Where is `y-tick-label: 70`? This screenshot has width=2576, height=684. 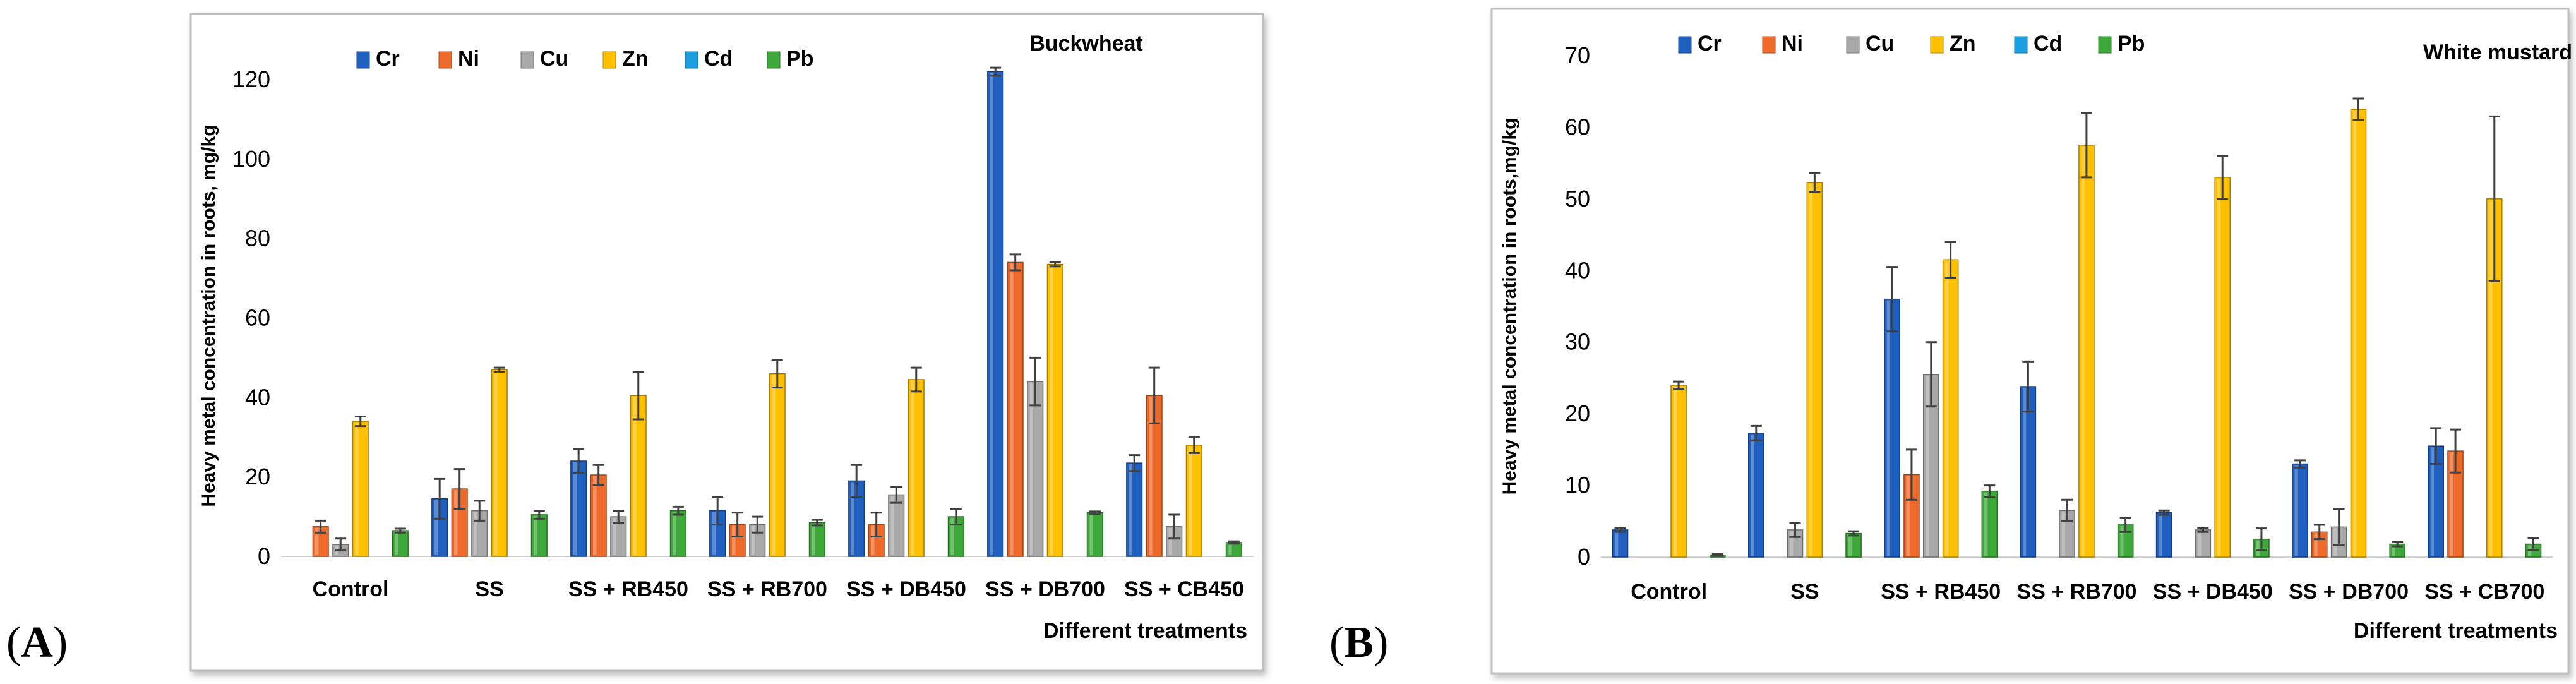
y-tick-label: 70 is located at coordinates (1577, 55).